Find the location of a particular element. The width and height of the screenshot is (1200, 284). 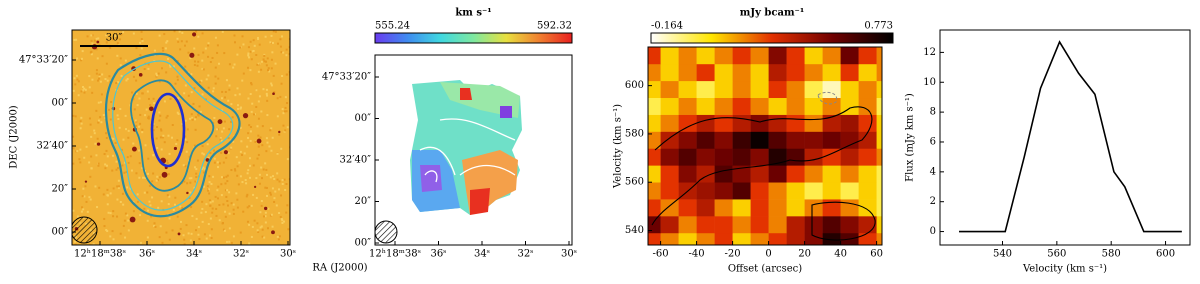

y-tick-label: 20″ is located at coordinates (60, 189).